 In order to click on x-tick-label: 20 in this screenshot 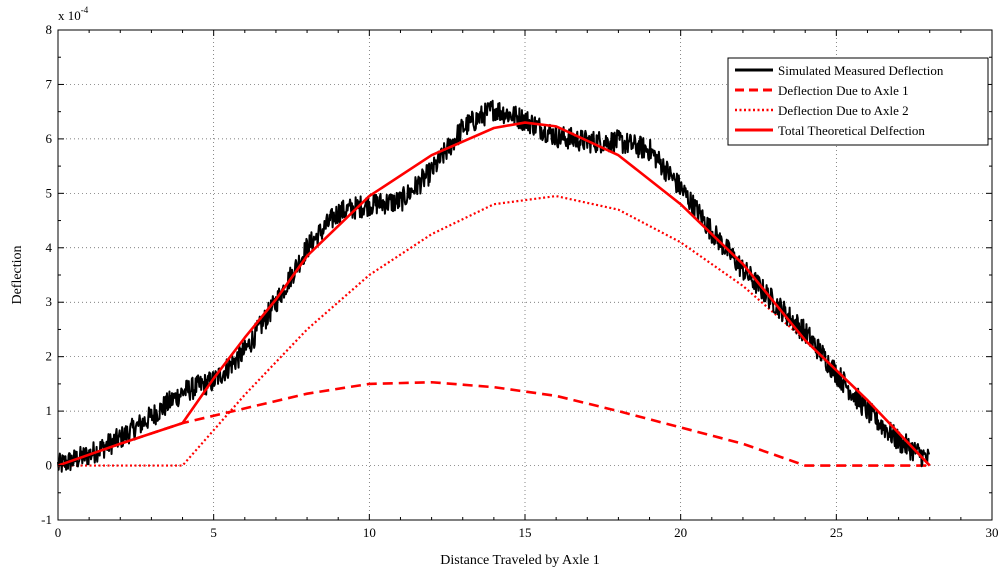, I will do `click(680, 532)`.